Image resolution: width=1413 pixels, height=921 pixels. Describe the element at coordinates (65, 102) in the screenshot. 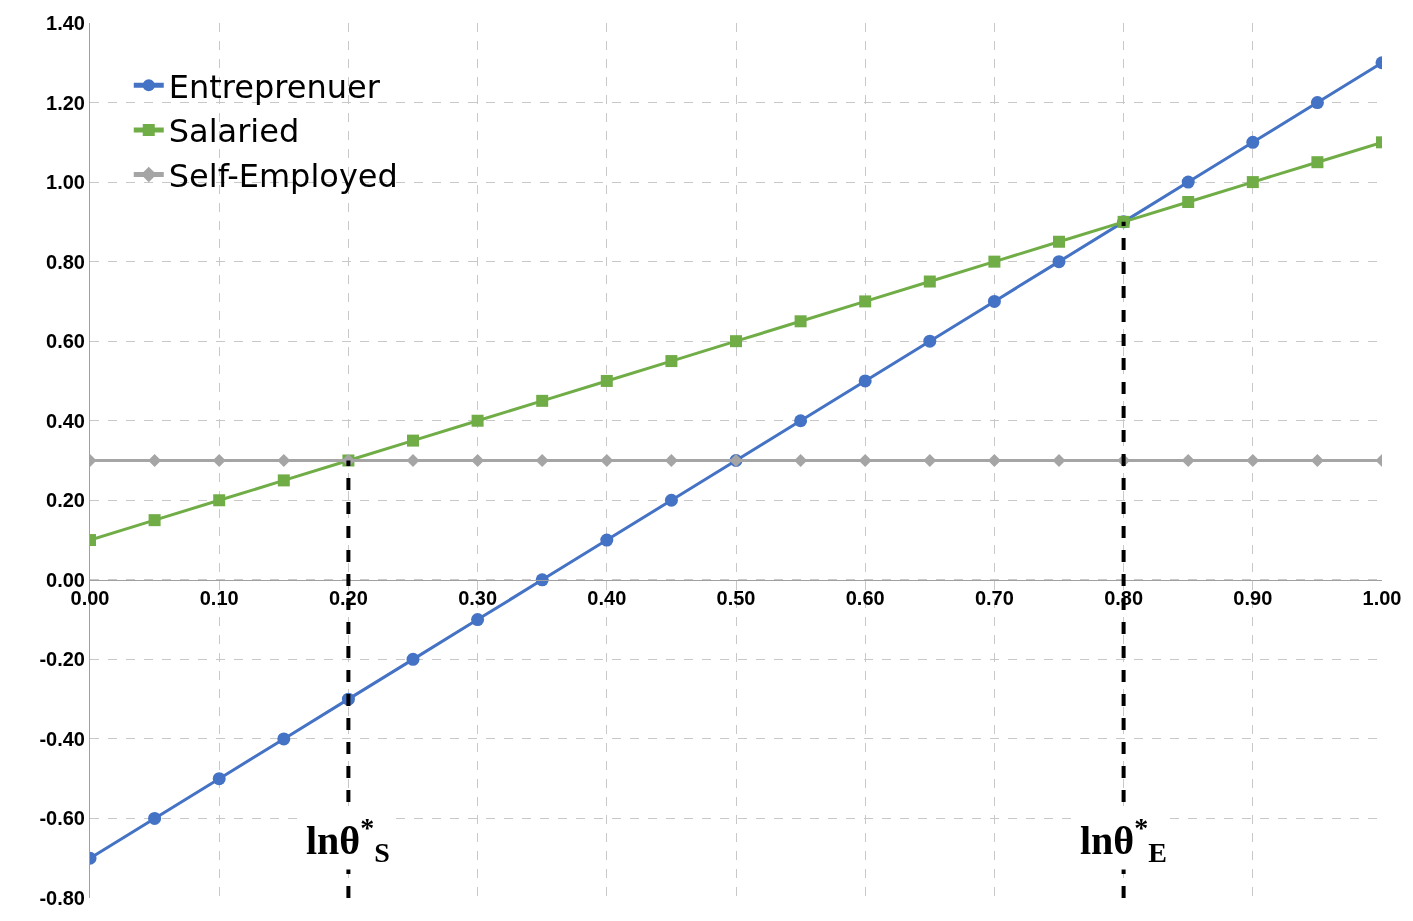

I see `y-tick-label: 1.20` at that location.